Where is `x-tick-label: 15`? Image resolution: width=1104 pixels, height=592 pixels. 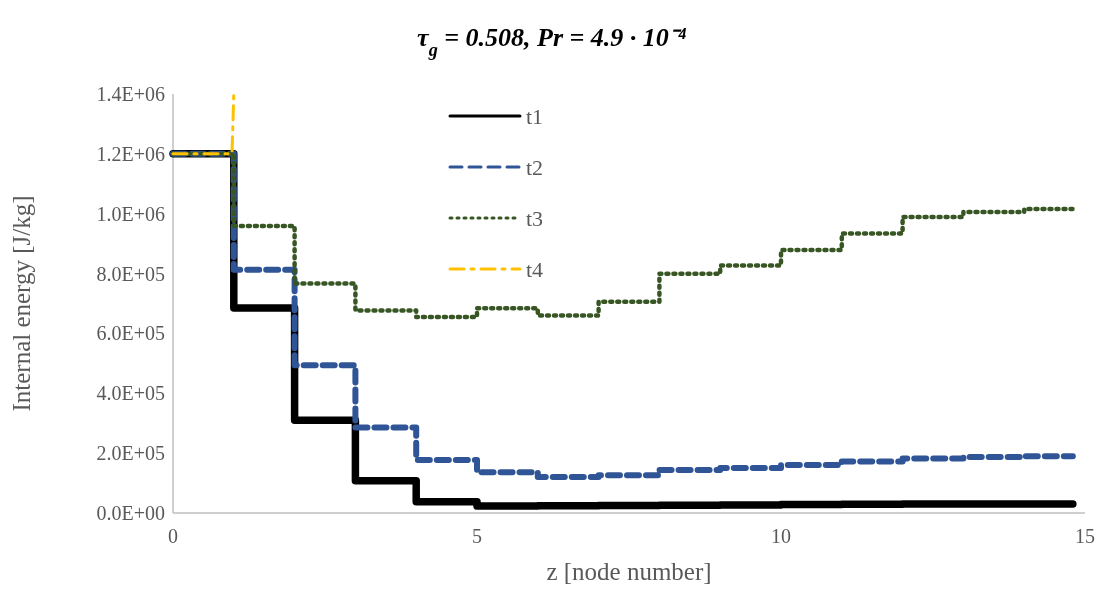
x-tick-label: 15 is located at coordinates (1085, 536).